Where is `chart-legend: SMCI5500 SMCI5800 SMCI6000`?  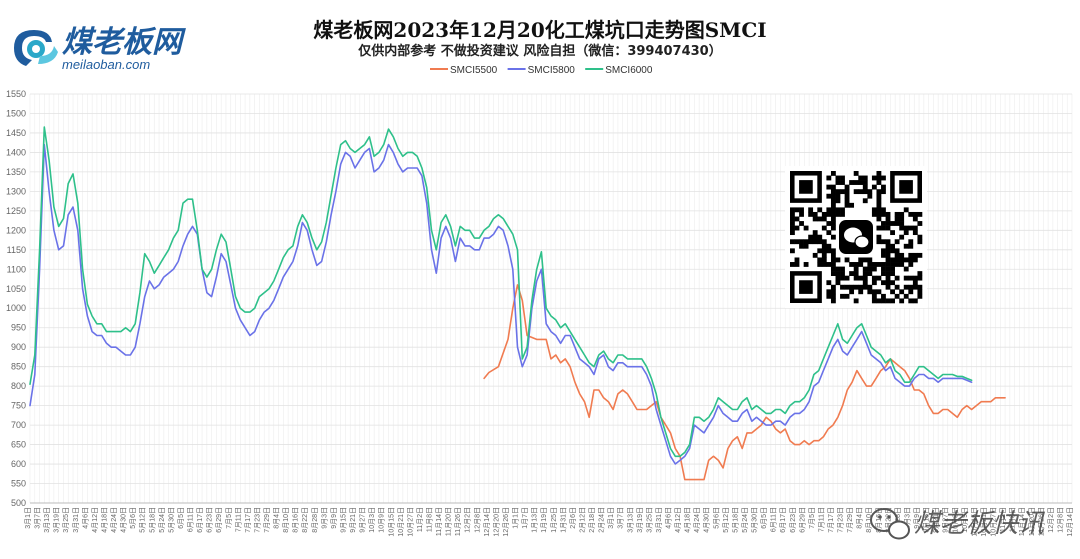 chart-legend: SMCI5500 SMCI5800 SMCI6000 is located at coordinates (541, 70).